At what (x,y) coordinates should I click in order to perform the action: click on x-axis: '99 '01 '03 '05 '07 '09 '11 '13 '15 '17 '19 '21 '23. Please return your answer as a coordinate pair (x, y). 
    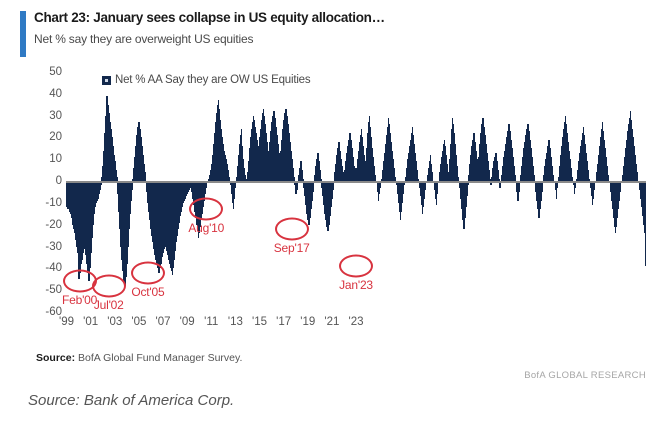
    Looking at the image, I should click on (352, 326).